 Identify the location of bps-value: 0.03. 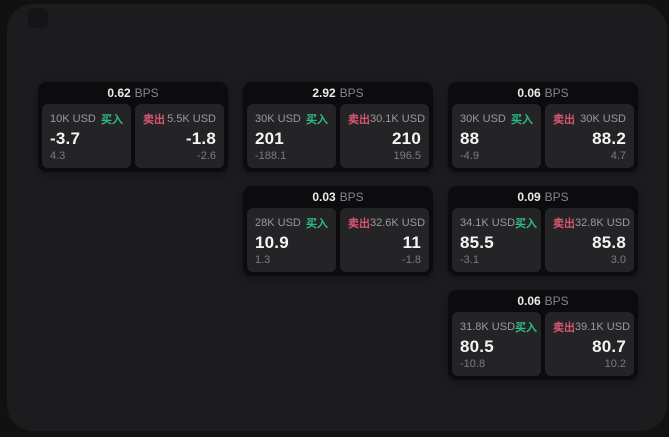
(324, 197).